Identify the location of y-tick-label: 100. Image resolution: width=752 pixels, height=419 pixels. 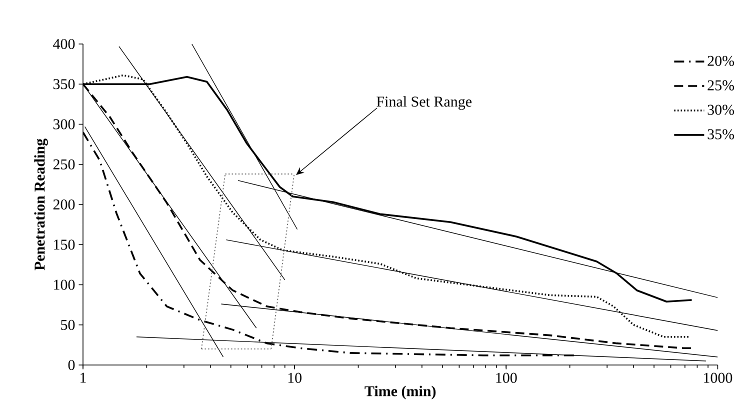
(64, 285).